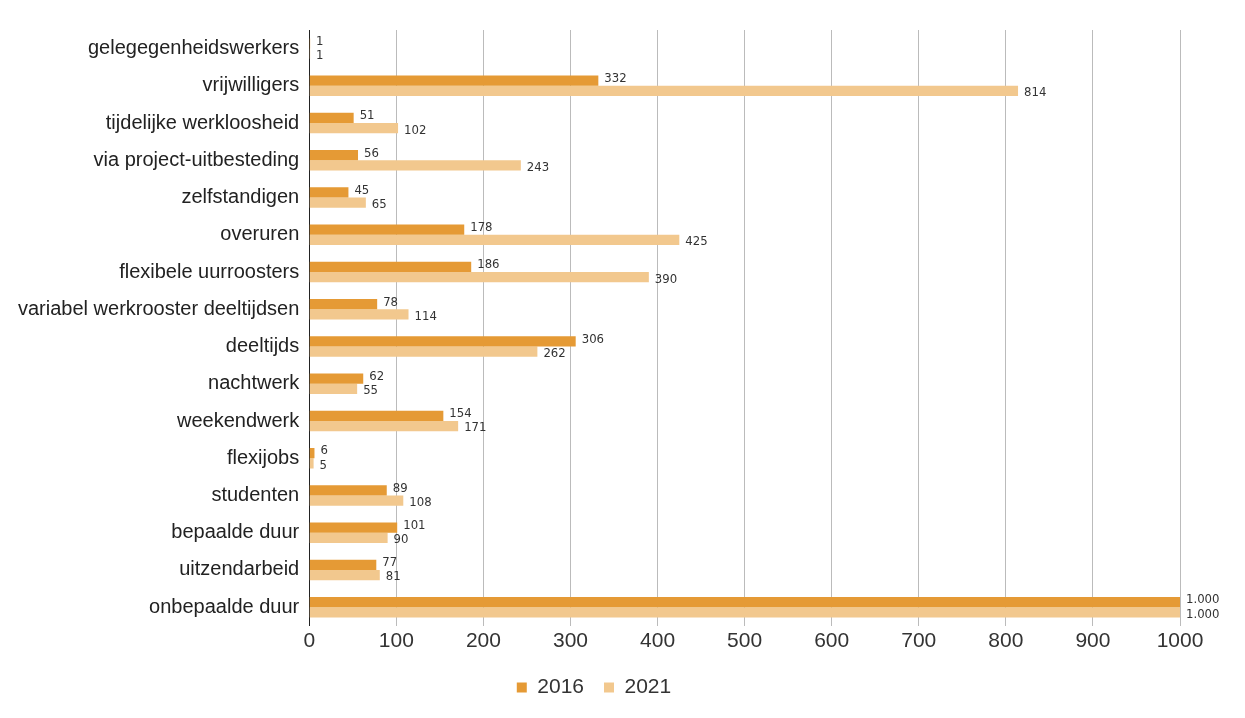  What do you see at coordinates (1093, 640) in the screenshot?
I see `x-tick-label: 900` at bounding box center [1093, 640].